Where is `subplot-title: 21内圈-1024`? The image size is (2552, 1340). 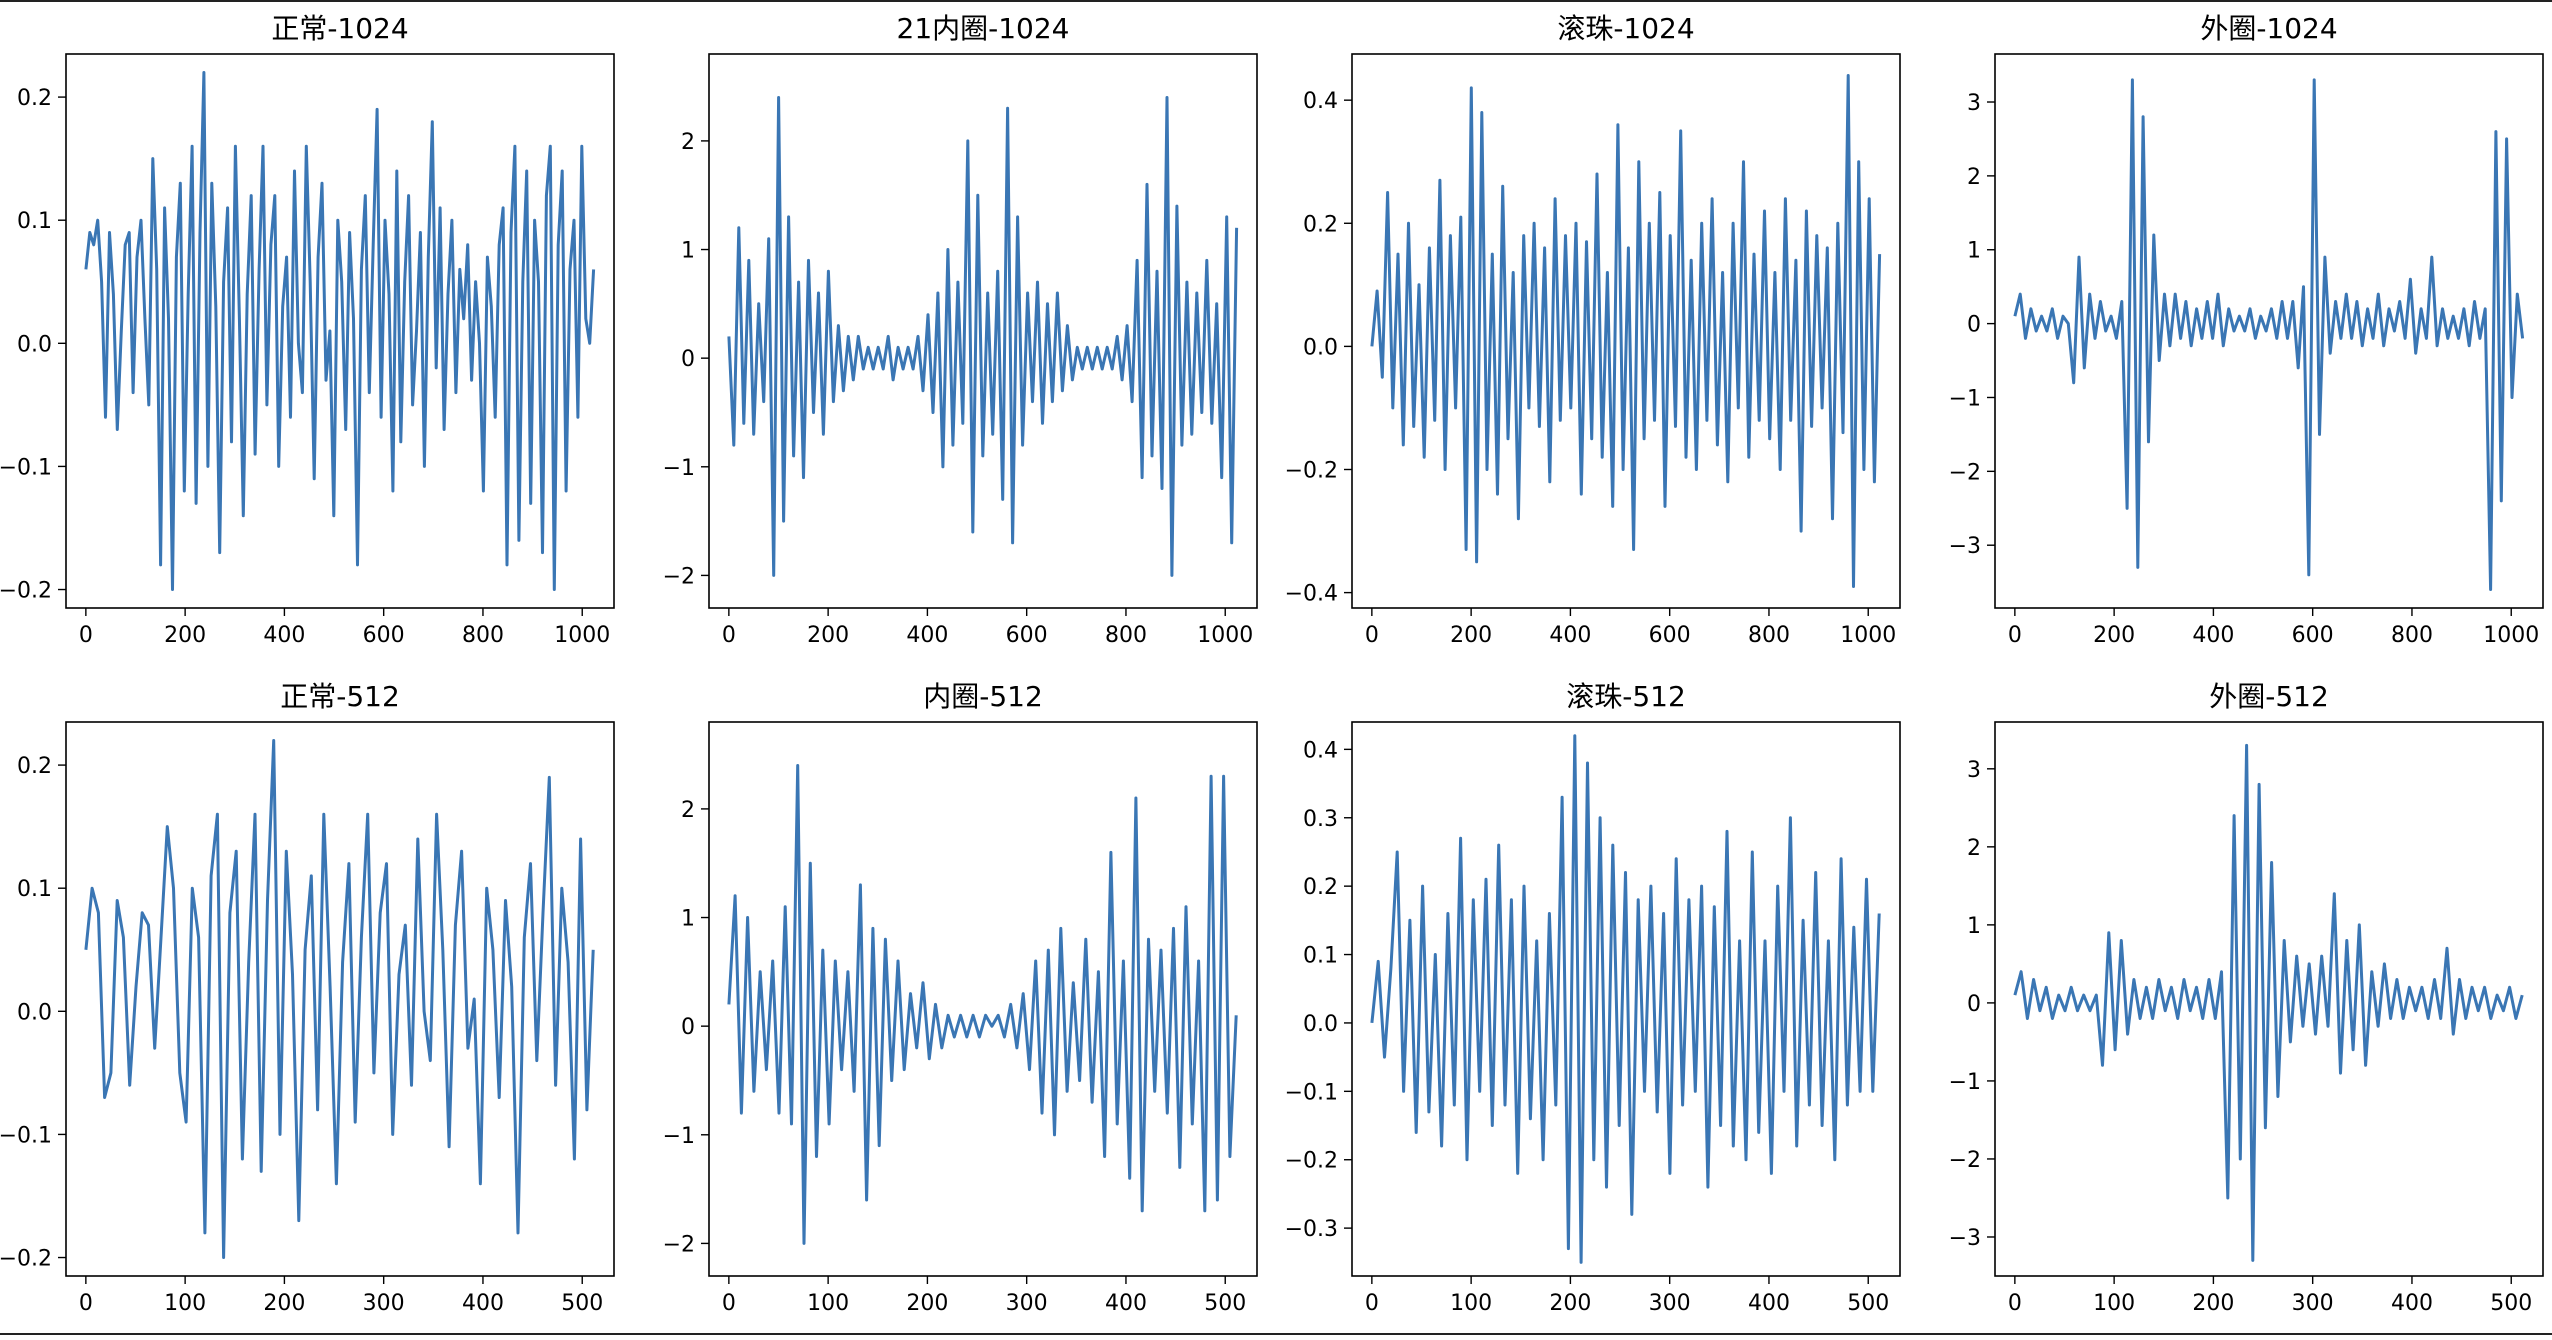 subplot-title: 21内圈-1024 is located at coordinates (983, 28).